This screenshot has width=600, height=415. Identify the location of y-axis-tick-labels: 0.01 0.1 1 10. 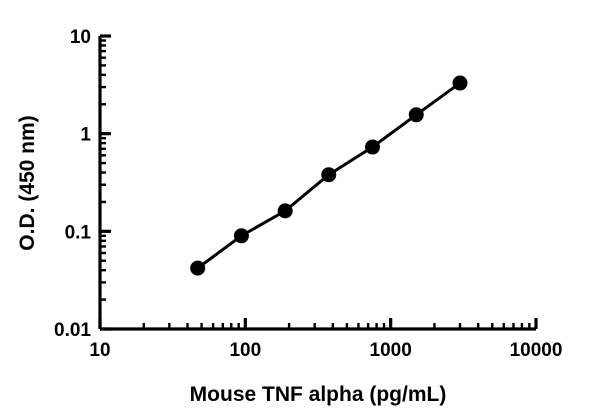
(72, 184).